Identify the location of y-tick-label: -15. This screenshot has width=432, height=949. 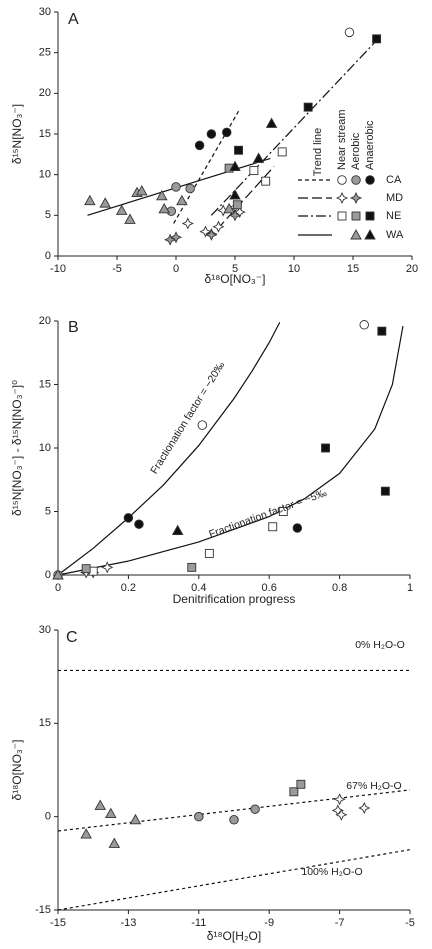
(43, 910).